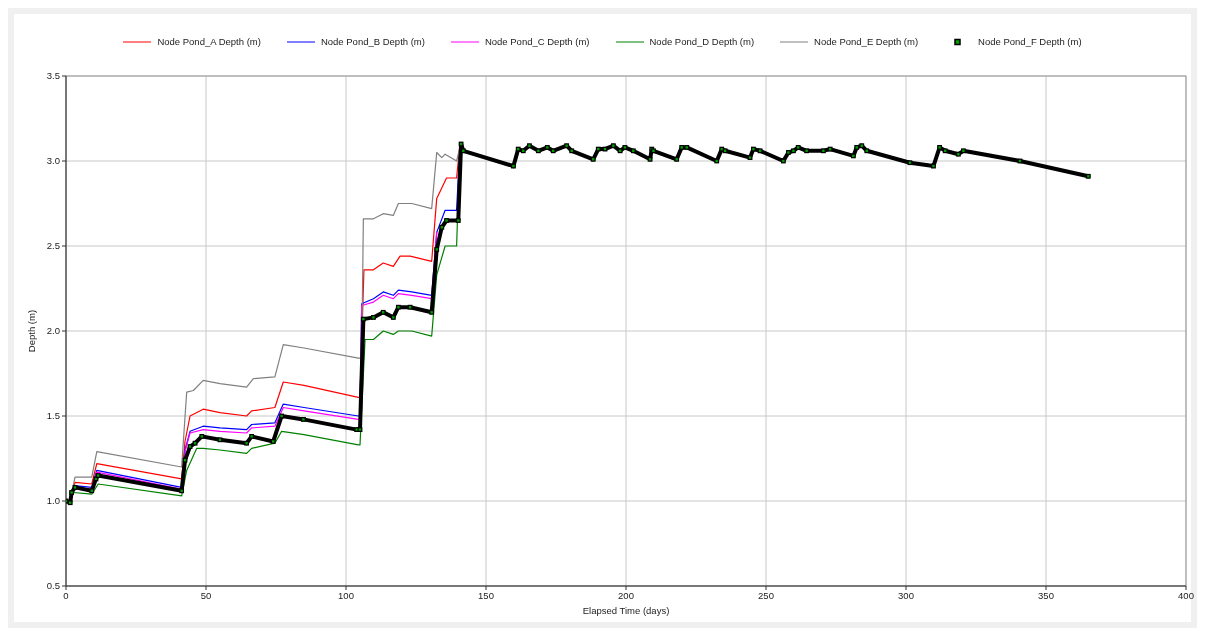  I want to click on y-tick-label: 2.0, so click(53, 331).